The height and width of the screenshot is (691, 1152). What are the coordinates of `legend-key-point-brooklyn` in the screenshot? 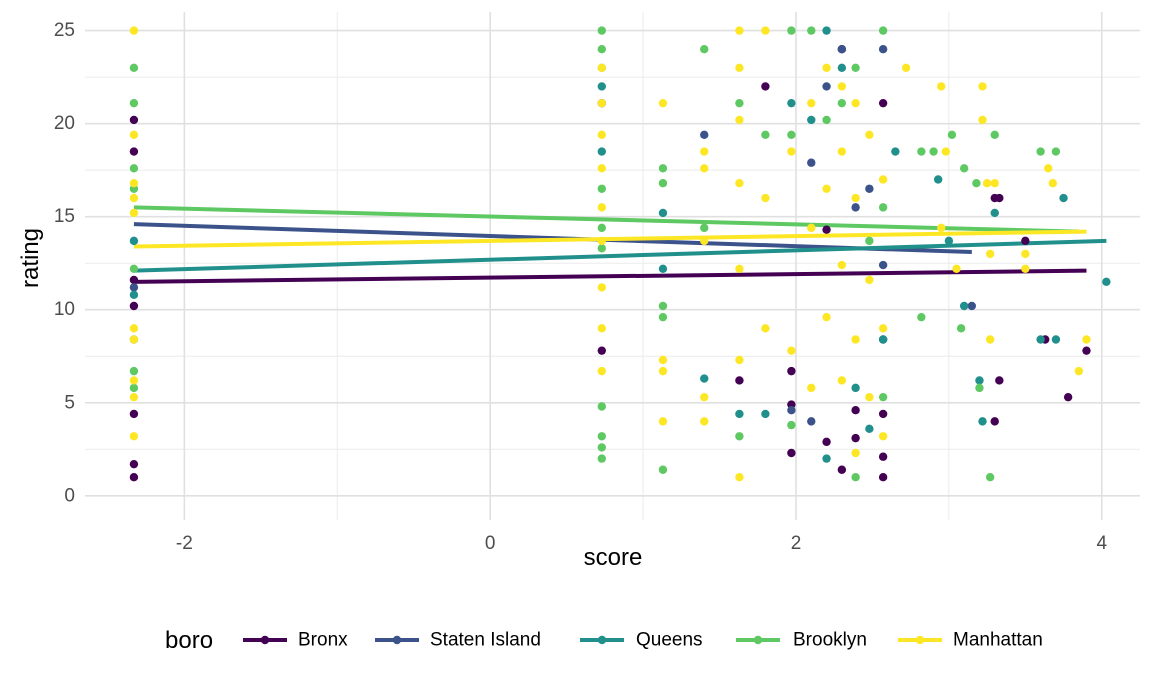 It's located at (758, 640).